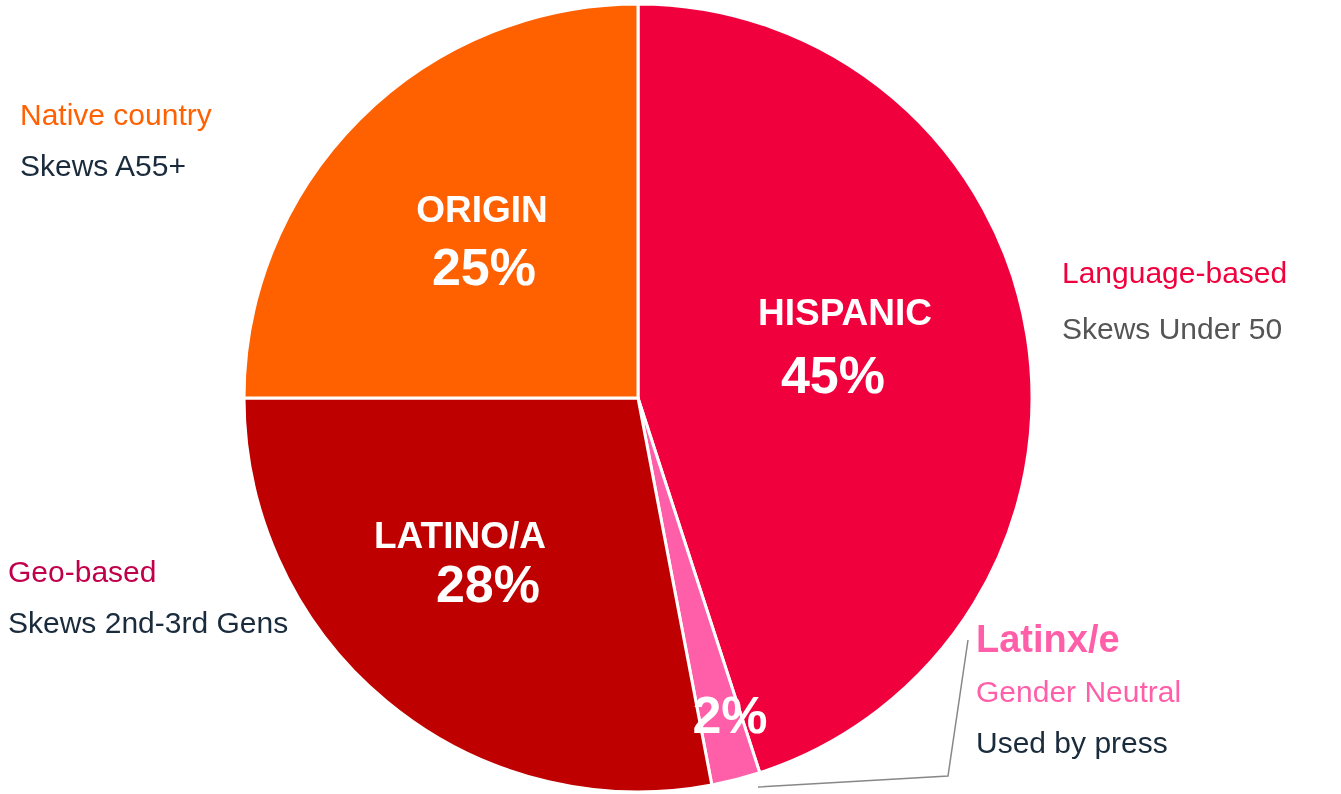  Describe the element at coordinates (148, 622) in the screenshot. I see `text: Skews 2nd-3rd Gens` at that location.